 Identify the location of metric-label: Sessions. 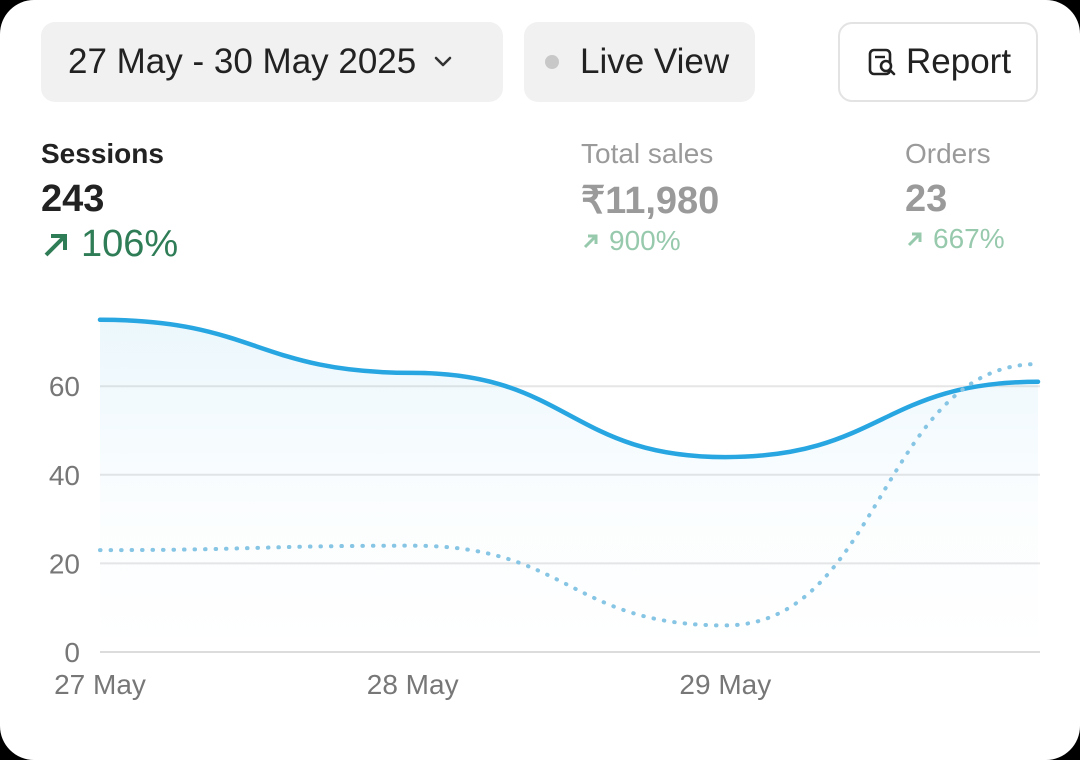
(102, 153).